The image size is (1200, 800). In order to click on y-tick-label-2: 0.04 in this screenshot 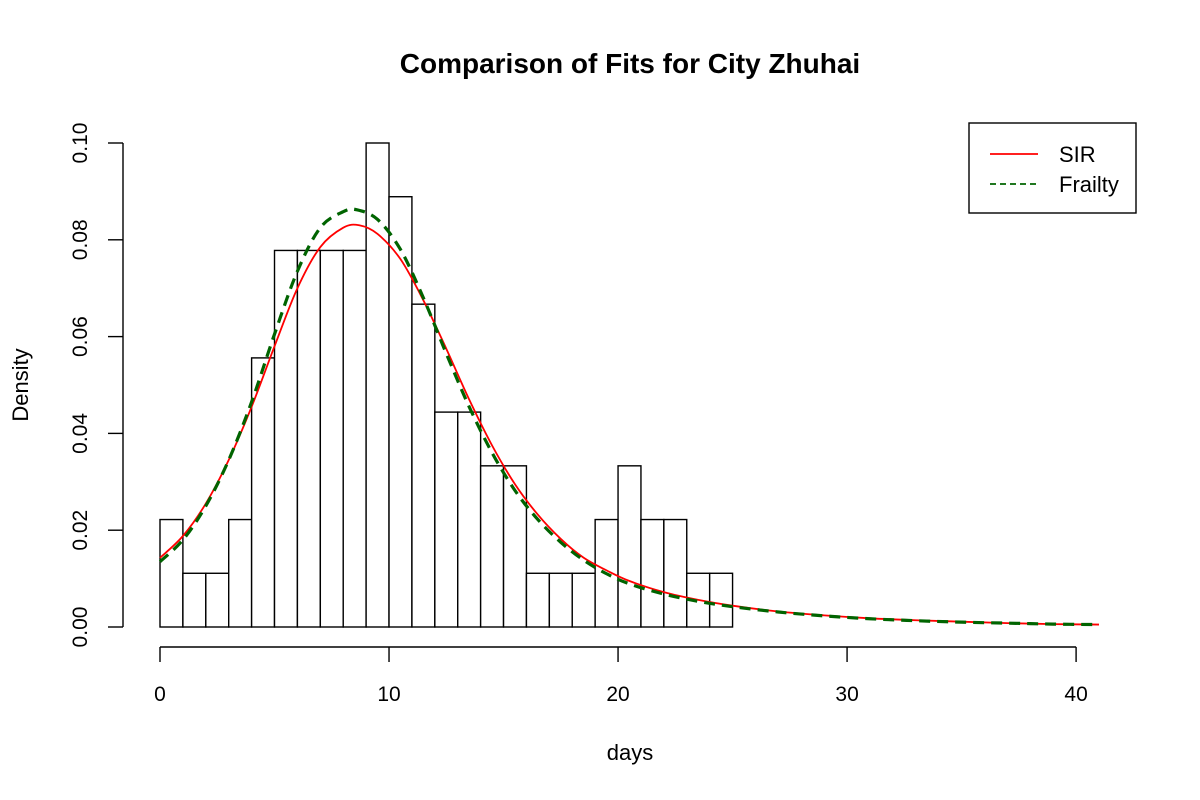, I will do `click(80, 433)`.